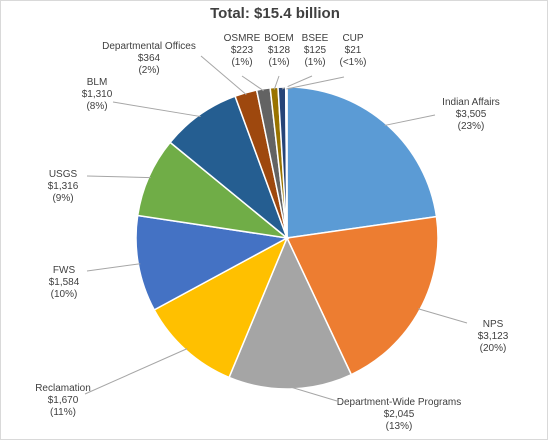 This screenshot has width=550, height=442. I want to click on data-label-cup: CUP $21 (<1%), so click(353, 50).